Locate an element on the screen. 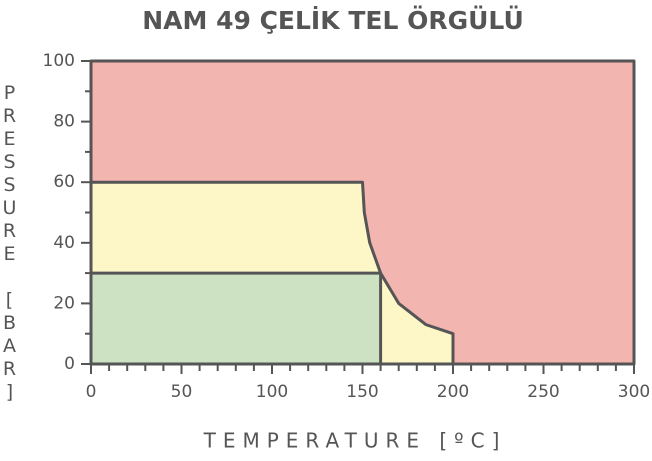  y-tick-label: 0 is located at coordinates (69, 364).